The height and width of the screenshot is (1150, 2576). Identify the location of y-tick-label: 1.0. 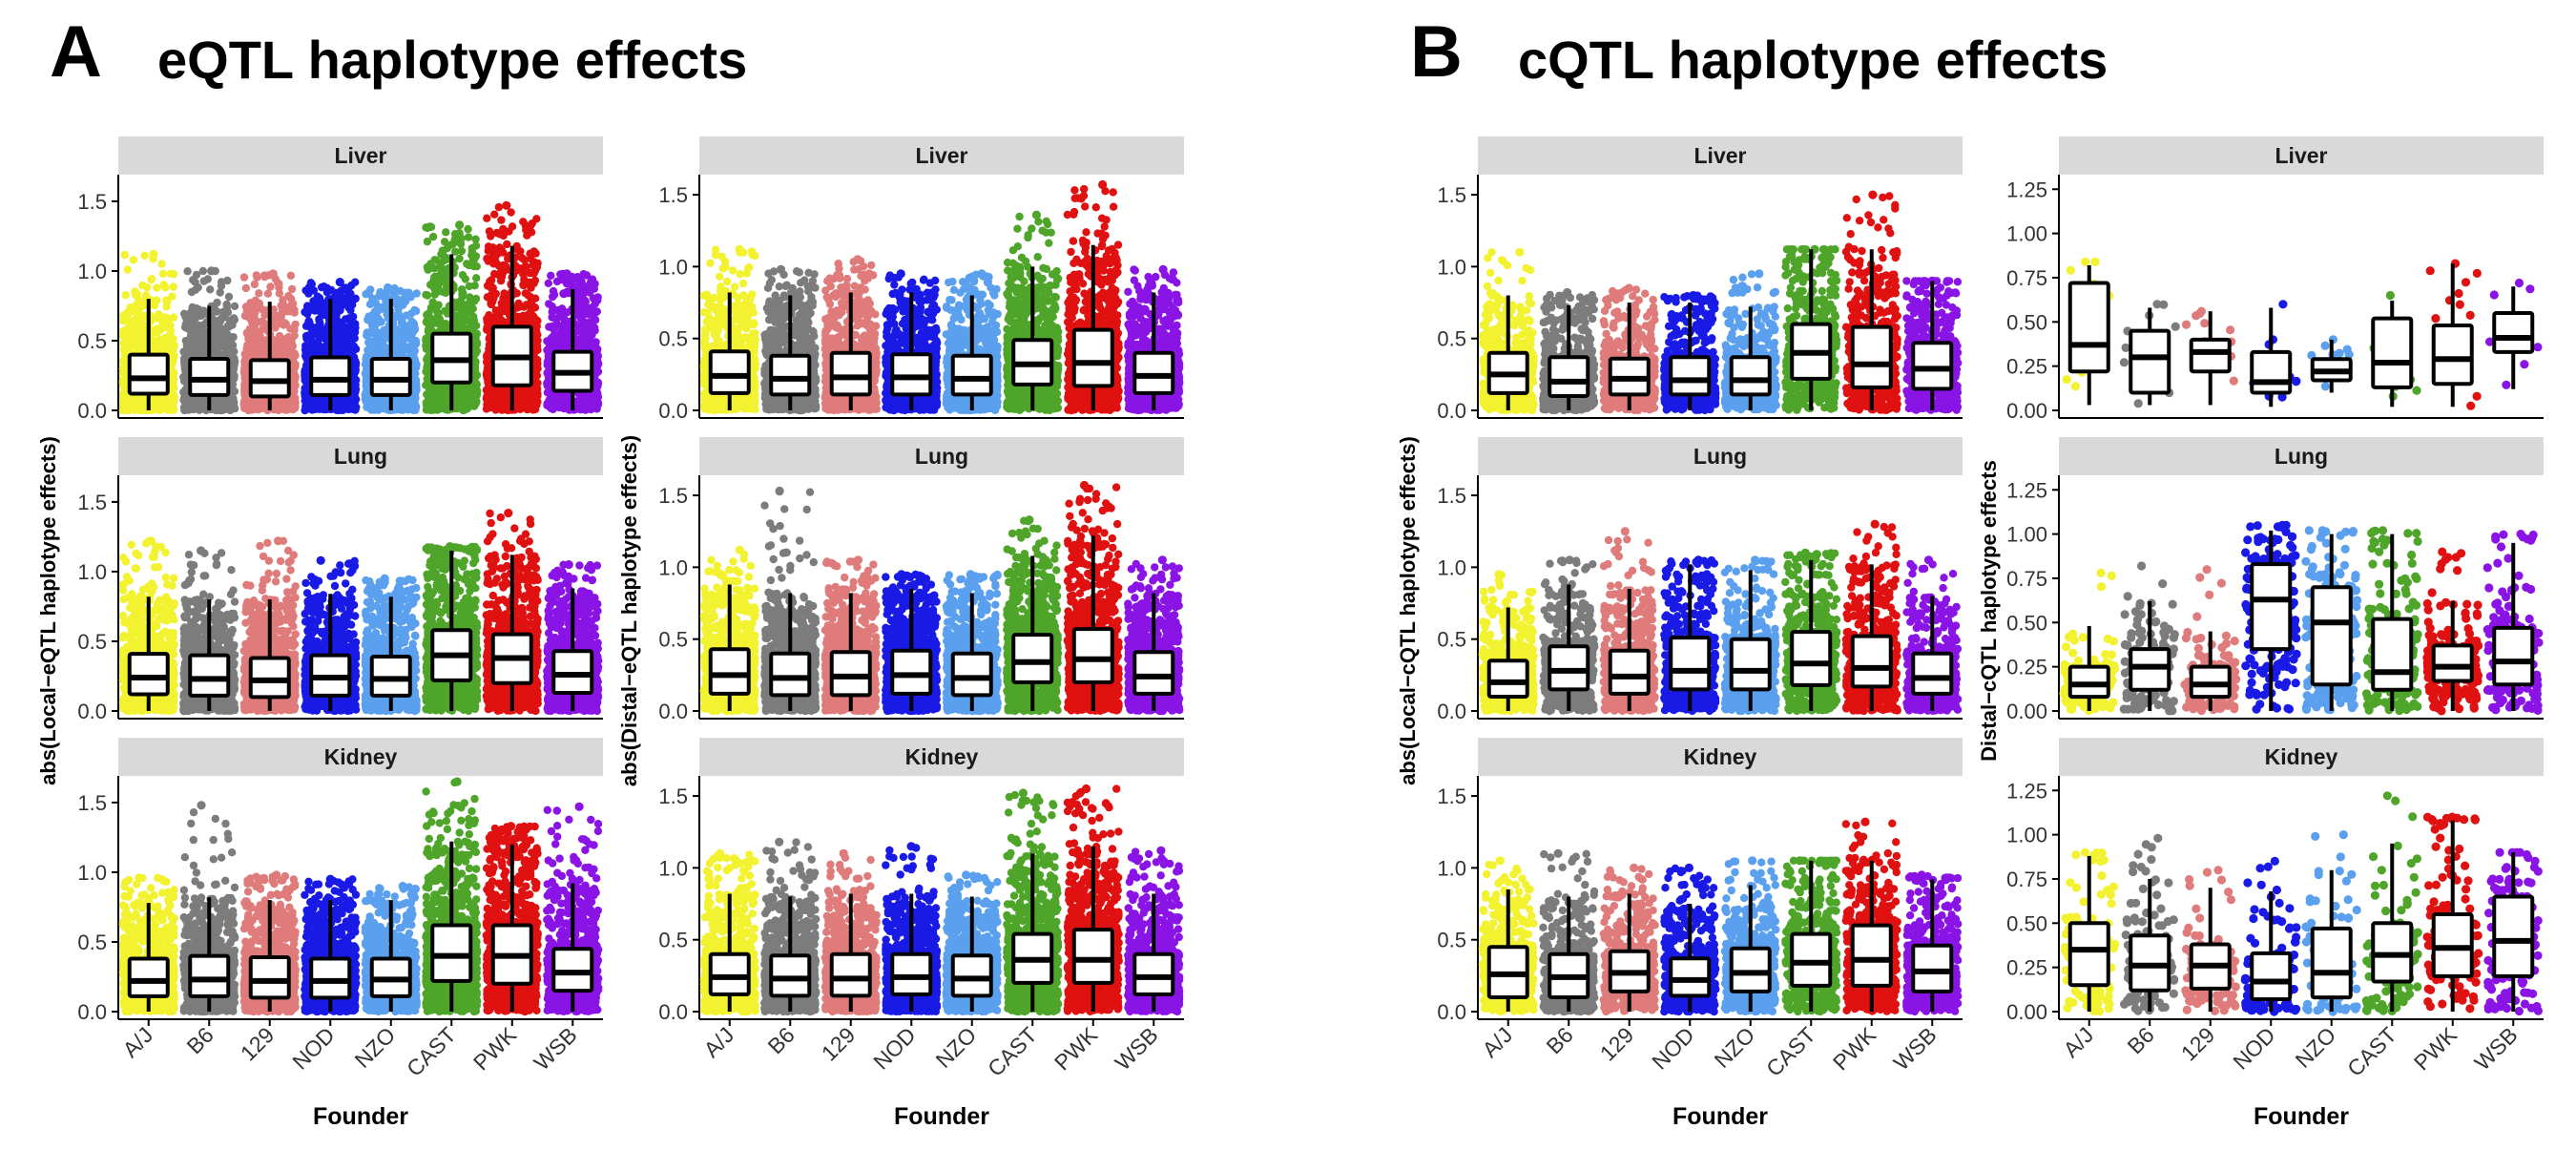
(92, 271).